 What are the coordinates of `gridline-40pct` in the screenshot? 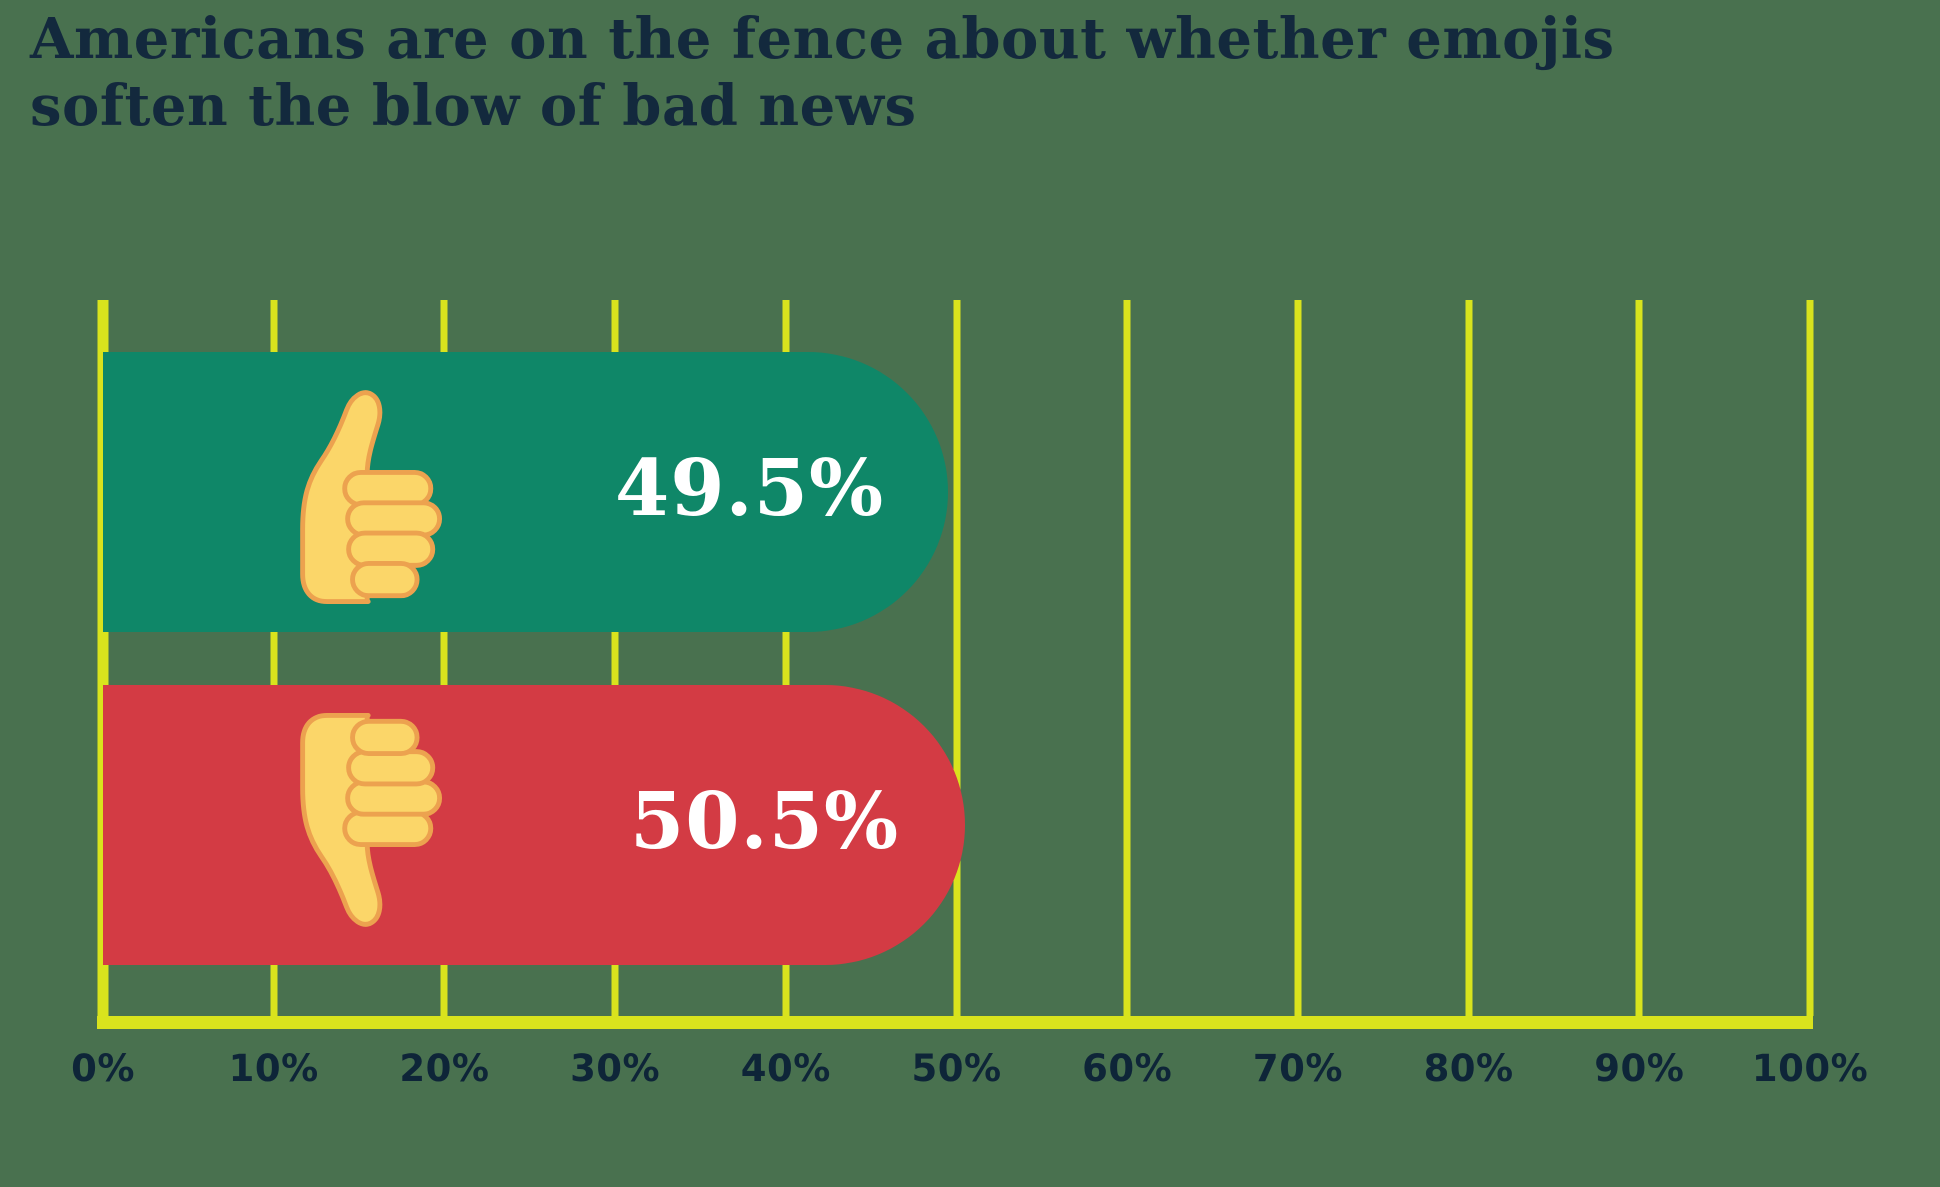 It's located at (786, 658).